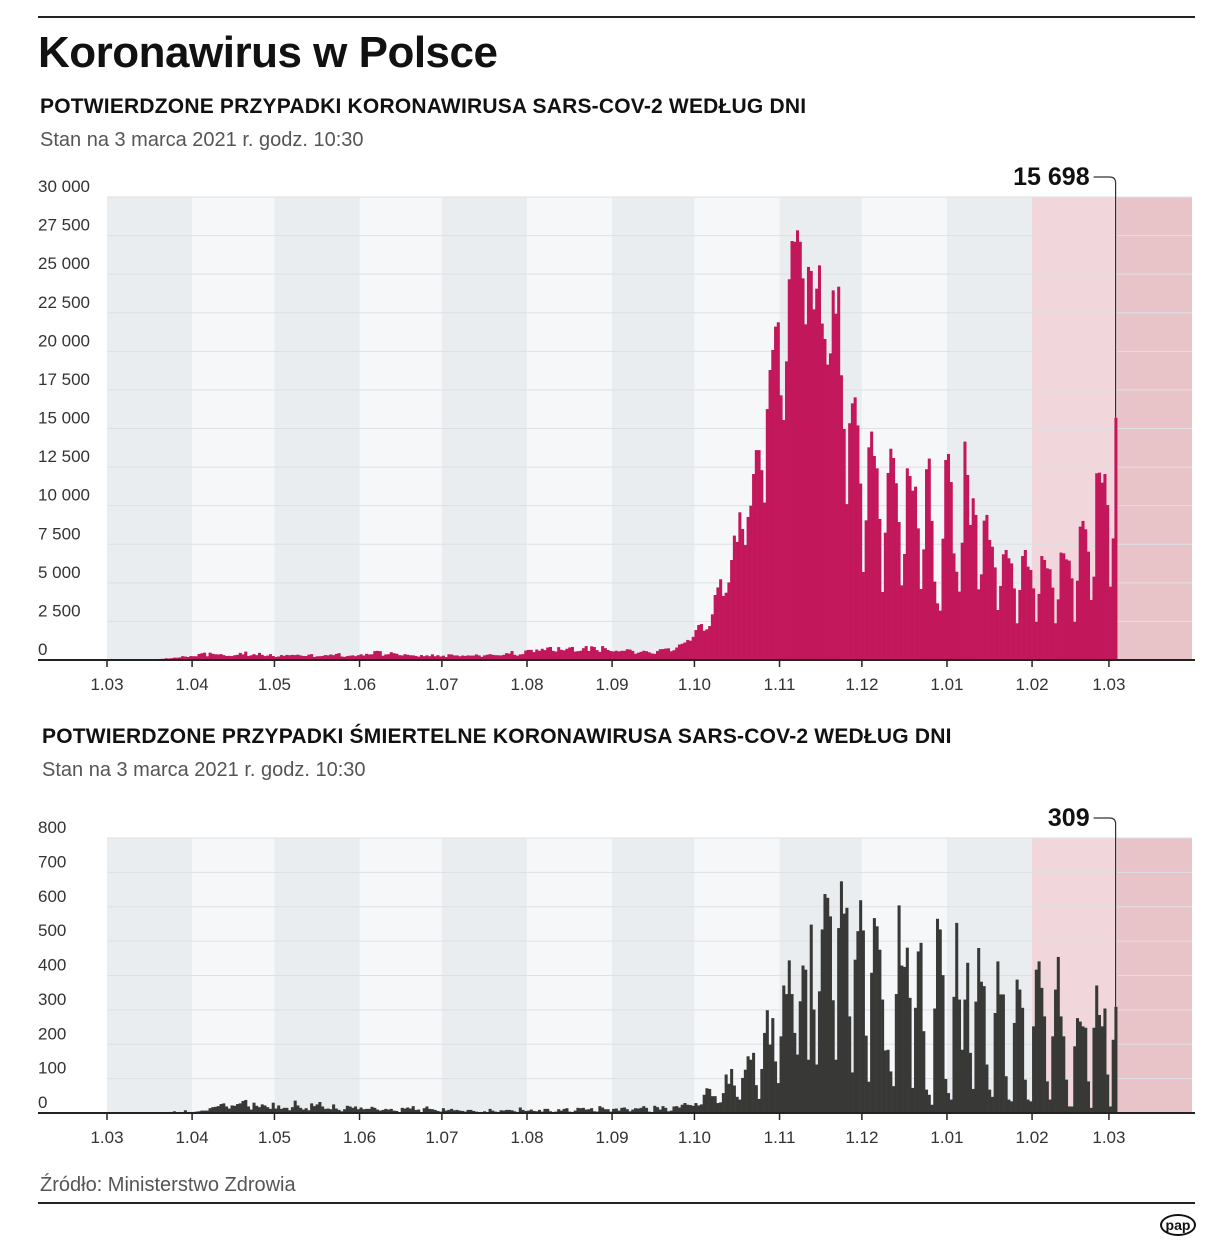 Image resolution: width=1215 pixels, height=1250 pixels. Describe the element at coordinates (526, 1137) in the screenshot. I see `x-tick-label: 1.08` at that location.